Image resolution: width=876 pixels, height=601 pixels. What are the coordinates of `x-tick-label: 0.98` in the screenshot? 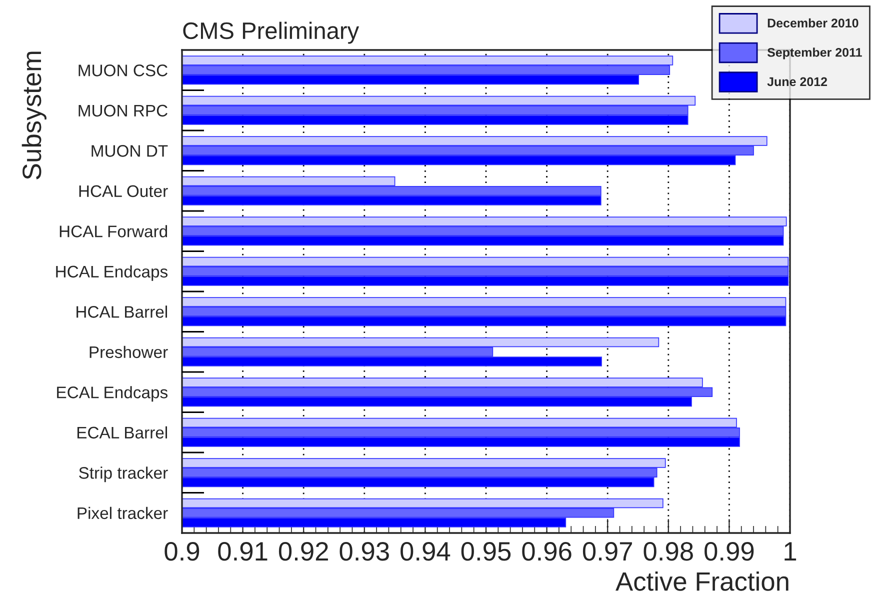 It's located at (668, 551).